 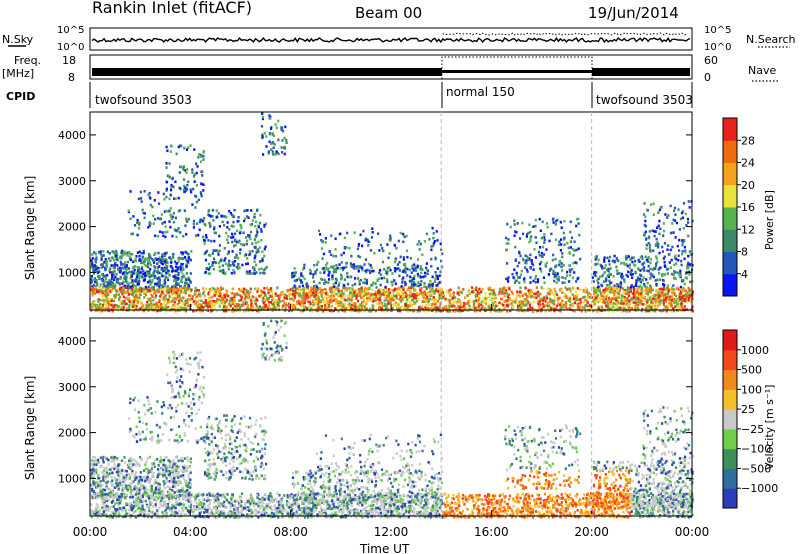 I want to click on nsearch-trace, so click(x=565, y=34).